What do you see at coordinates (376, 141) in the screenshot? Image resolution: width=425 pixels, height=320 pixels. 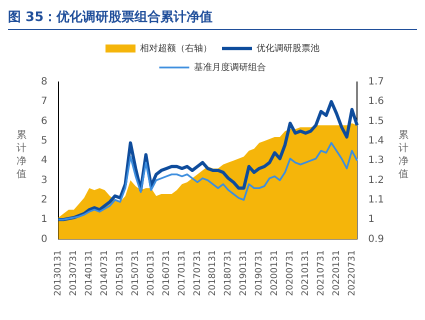 I see `y2-tick-label: 1.4` at bounding box center [376, 141].